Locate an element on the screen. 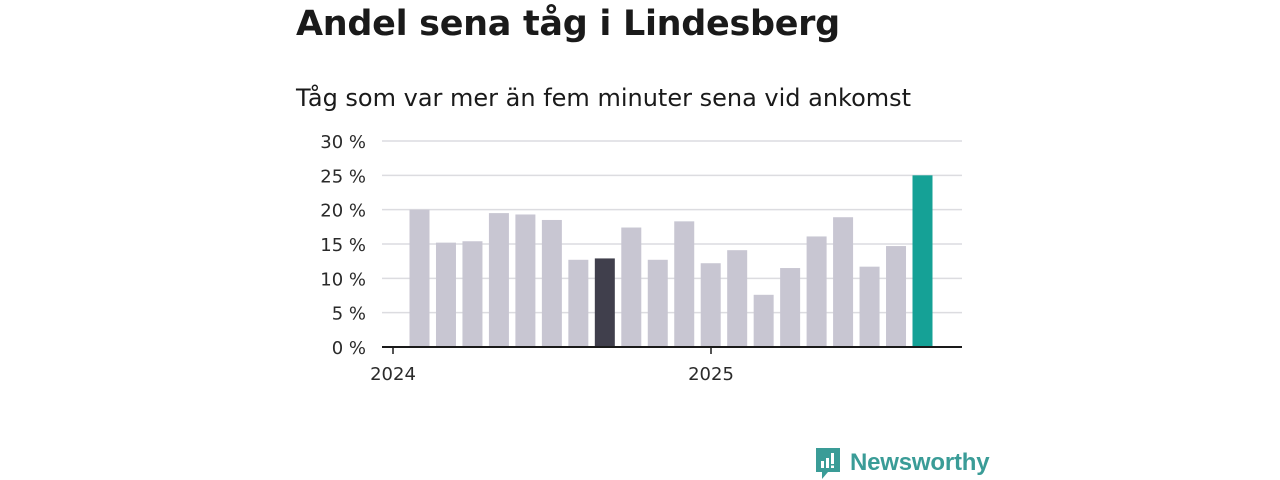 The image size is (1280, 480). bars is located at coordinates (671, 261).